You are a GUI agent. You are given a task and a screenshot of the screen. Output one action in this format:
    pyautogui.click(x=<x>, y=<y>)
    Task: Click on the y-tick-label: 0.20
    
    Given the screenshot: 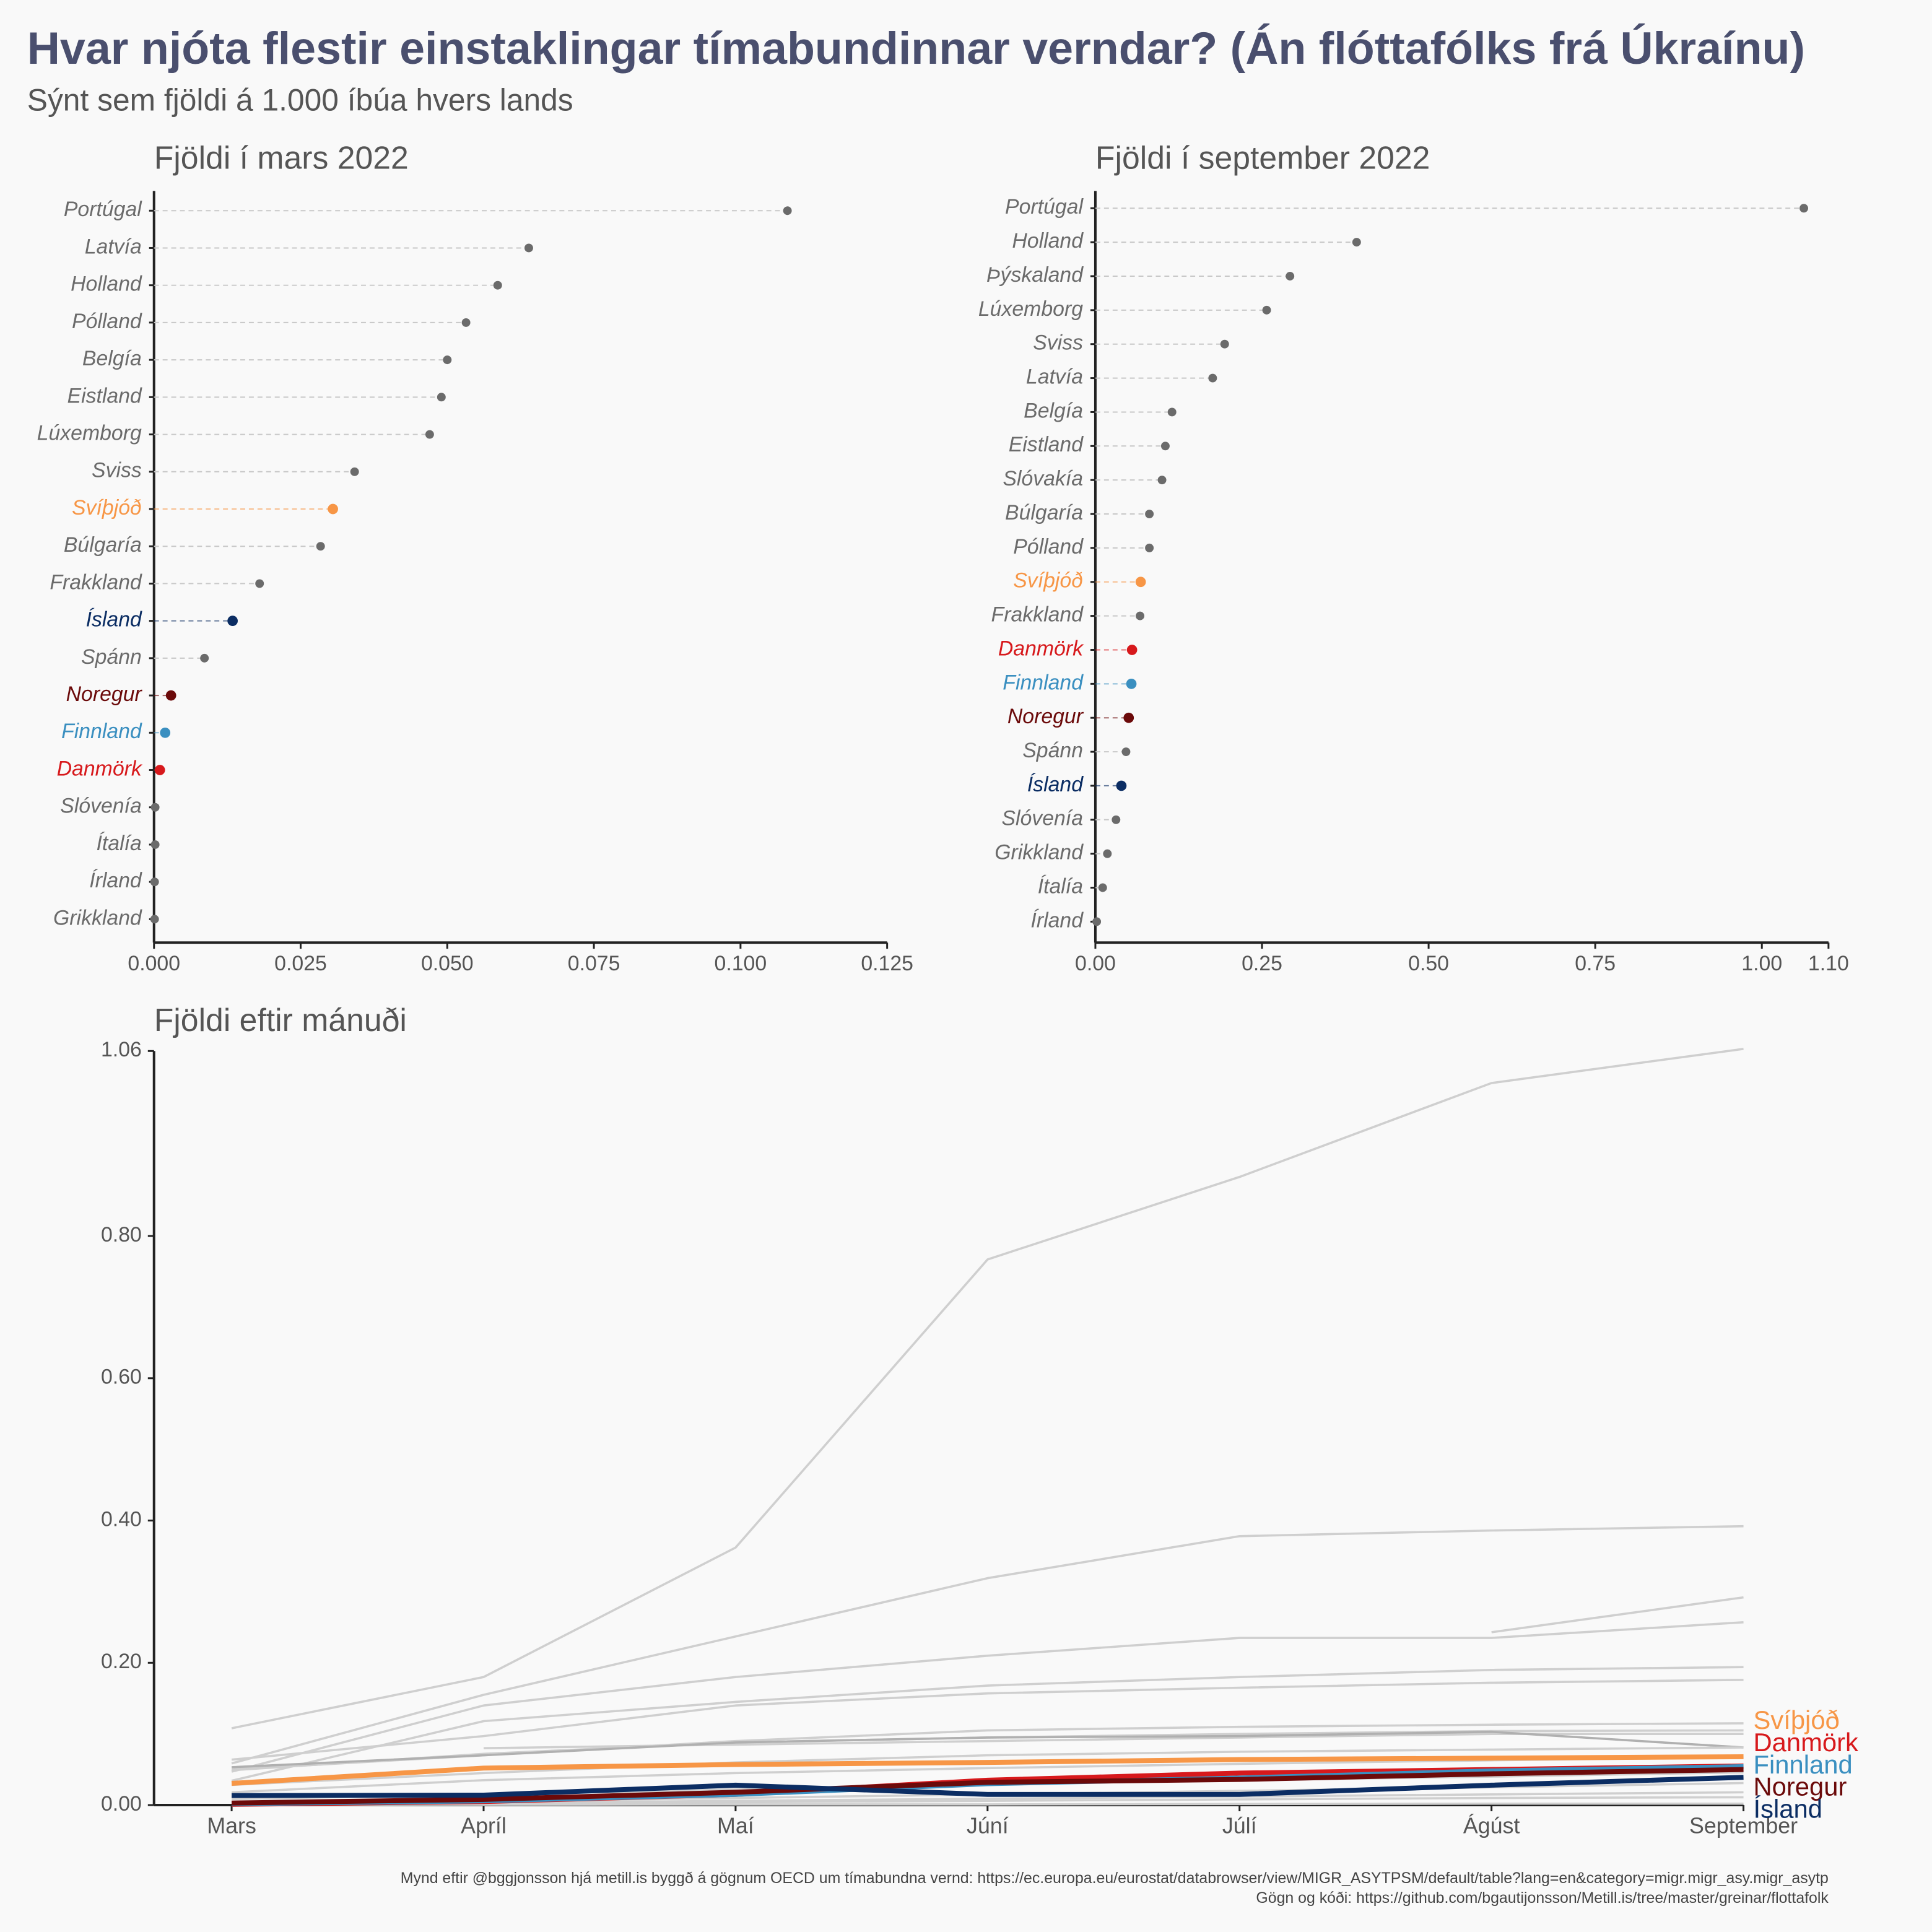 What is the action you would take?
    pyautogui.click(x=121, y=1661)
    